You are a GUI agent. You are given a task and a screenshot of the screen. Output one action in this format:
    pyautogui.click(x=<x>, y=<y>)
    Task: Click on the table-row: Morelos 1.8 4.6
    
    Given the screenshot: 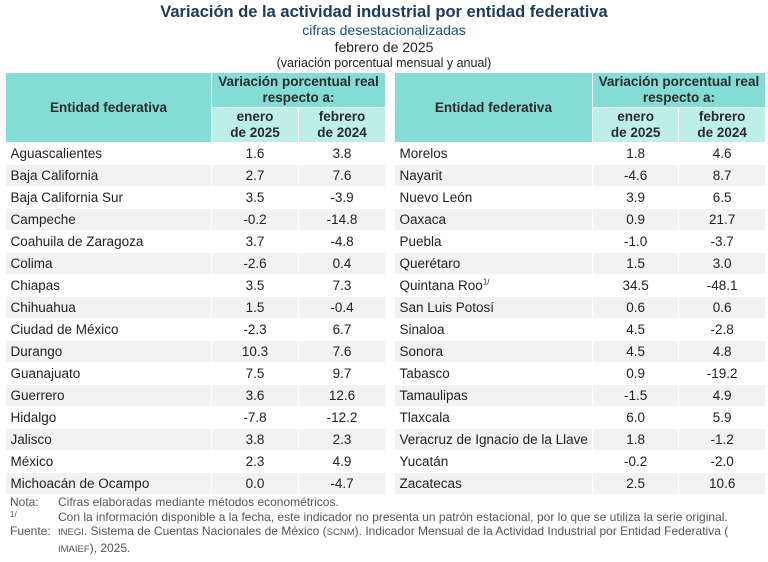 What is the action you would take?
    pyautogui.click(x=580, y=153)
    